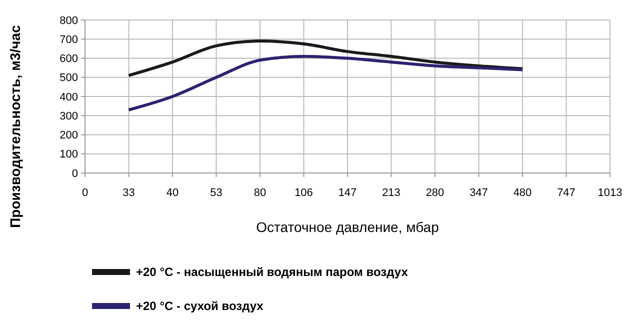 This screenshot has height=325, width=635. I want to click on x-tick-label: 1013, so click(610, 193).